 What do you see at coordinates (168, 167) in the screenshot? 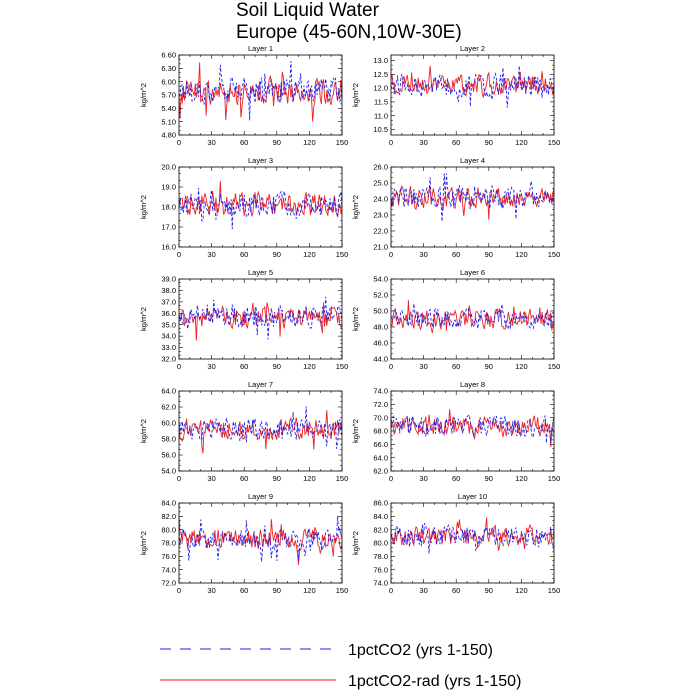
I see `y-tick-label: 20.0` at bounding box center [168, 167].